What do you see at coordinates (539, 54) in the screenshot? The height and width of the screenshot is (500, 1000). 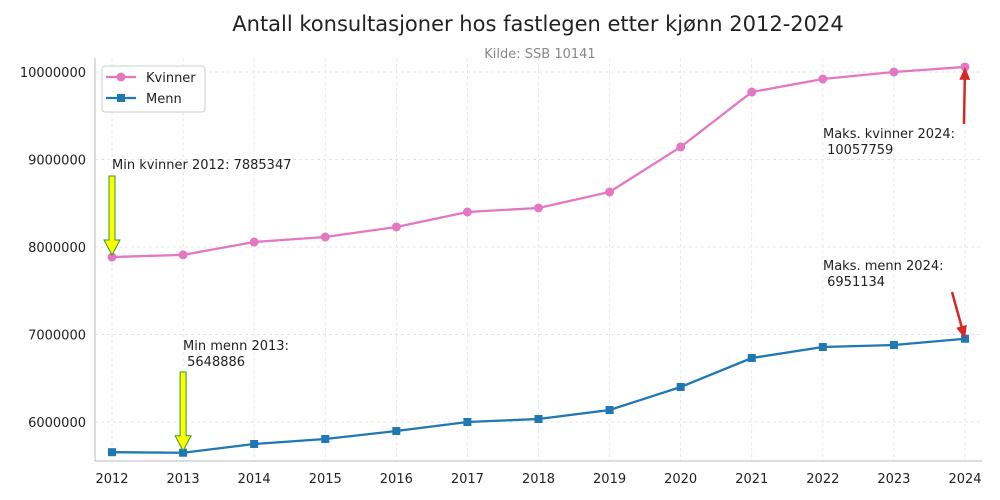 I see `chart-subtitle: Kilde: SSB 10141` at bounding box center [539, 54].